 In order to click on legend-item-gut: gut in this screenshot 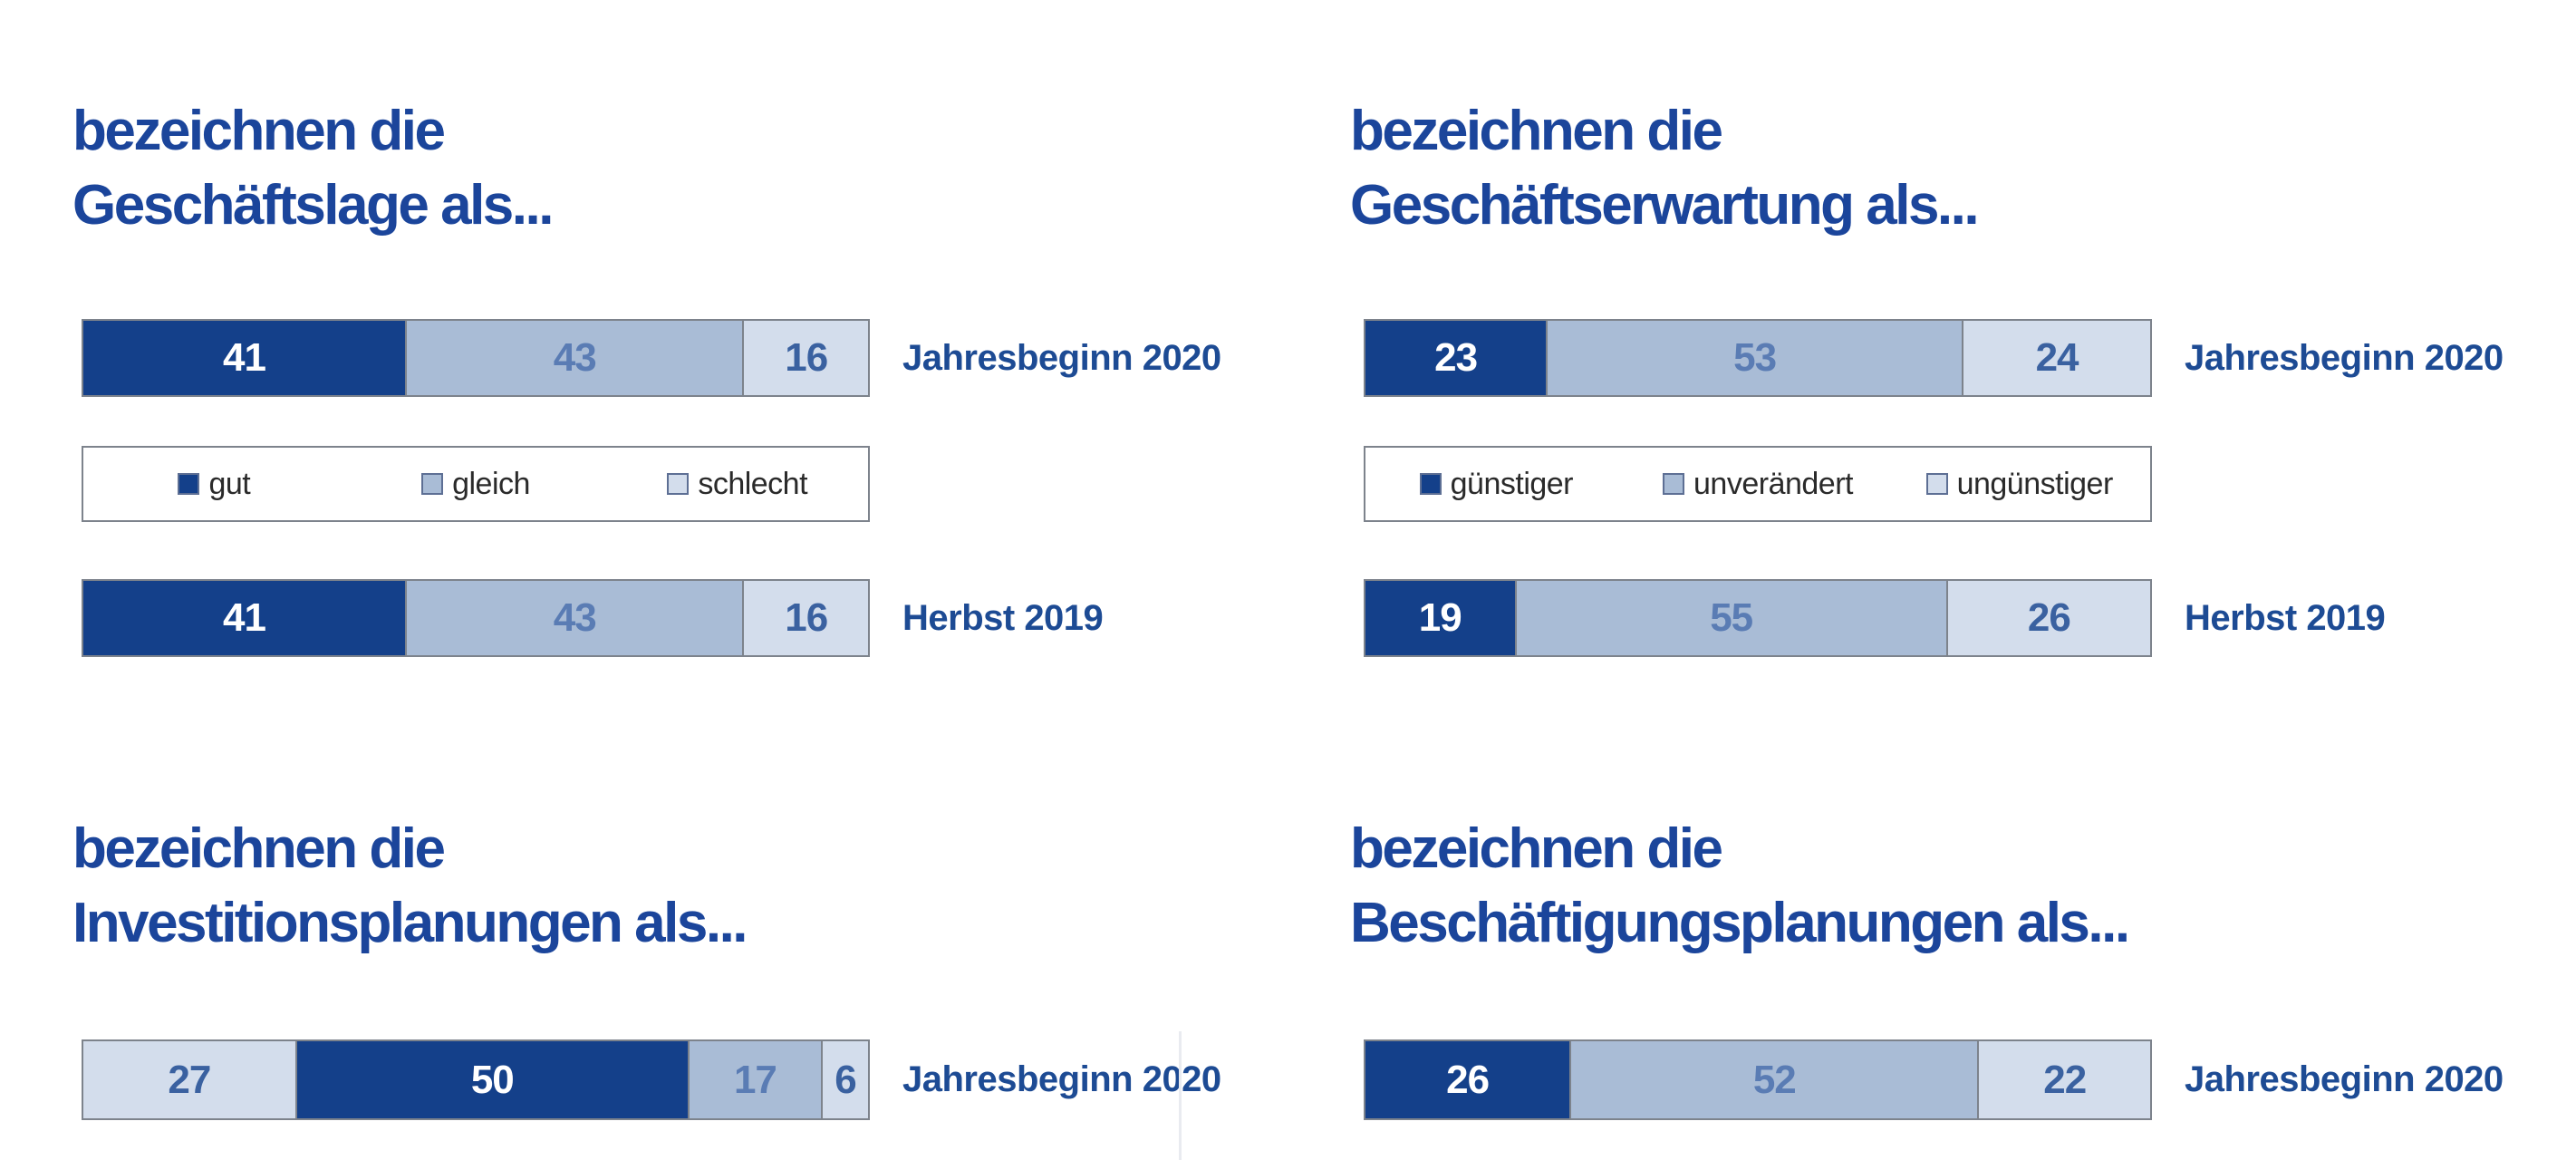, I will do `click(214, 484)`.